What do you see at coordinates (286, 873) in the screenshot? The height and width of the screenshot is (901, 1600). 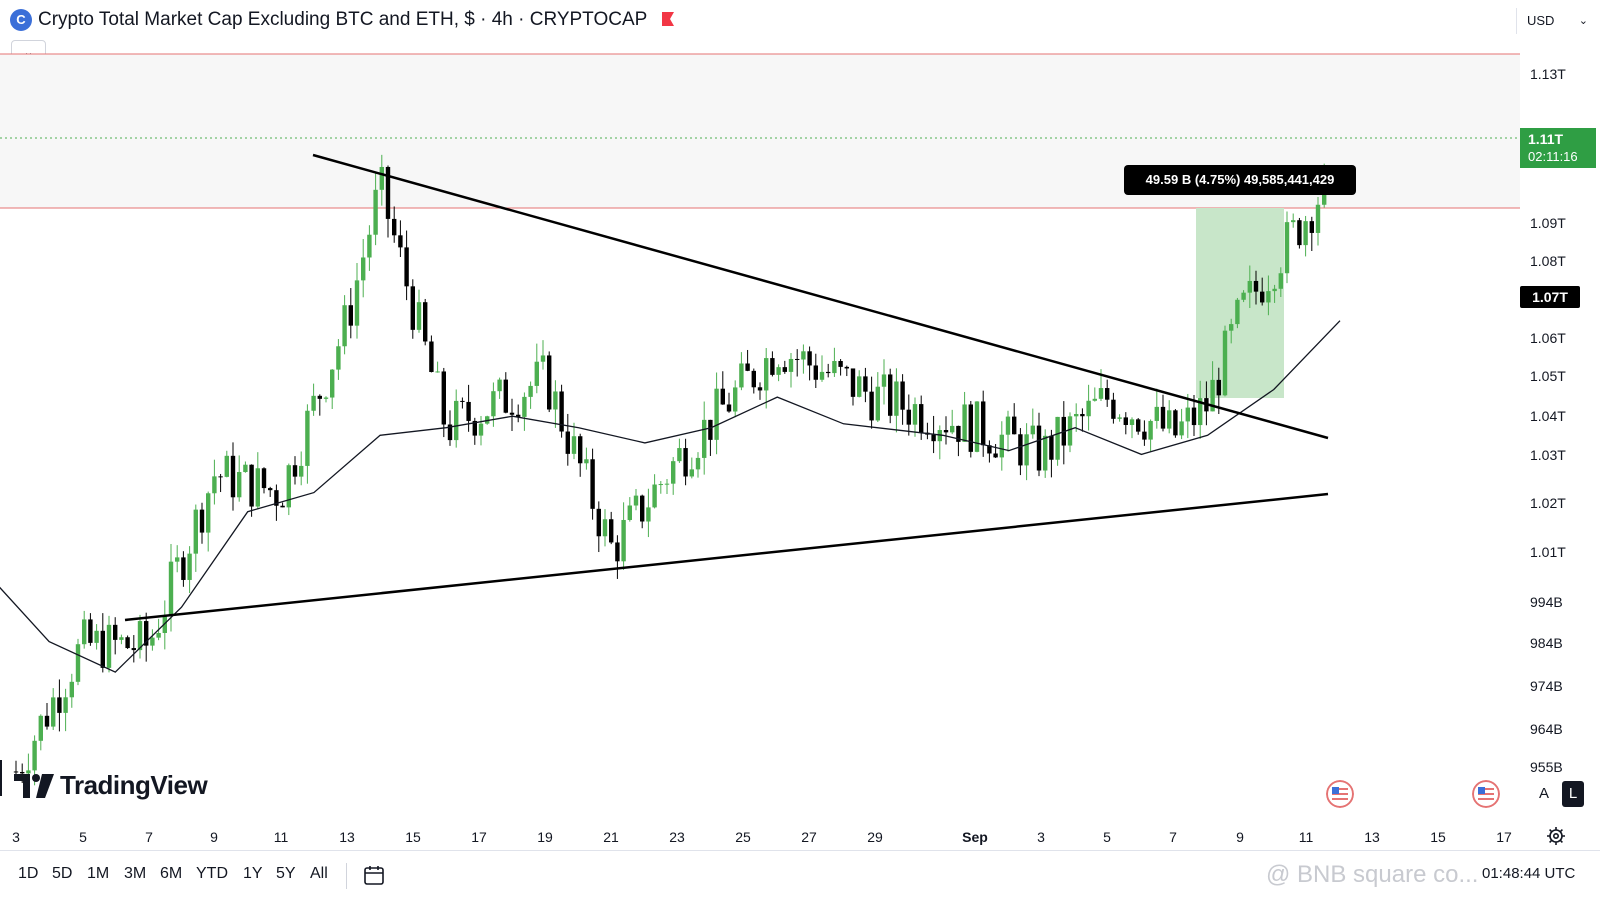 I see `range-5y-button: 5Y` at bounding box center [286, 873].